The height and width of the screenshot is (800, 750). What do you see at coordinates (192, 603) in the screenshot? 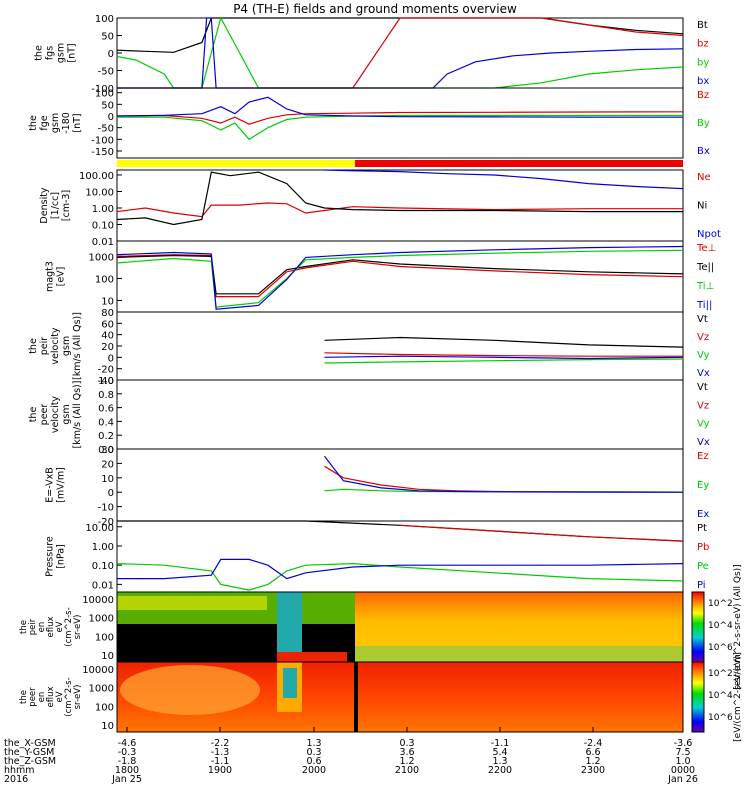
I see `peir-spectrogram-left-band-top` at bounding box center [192, 603].